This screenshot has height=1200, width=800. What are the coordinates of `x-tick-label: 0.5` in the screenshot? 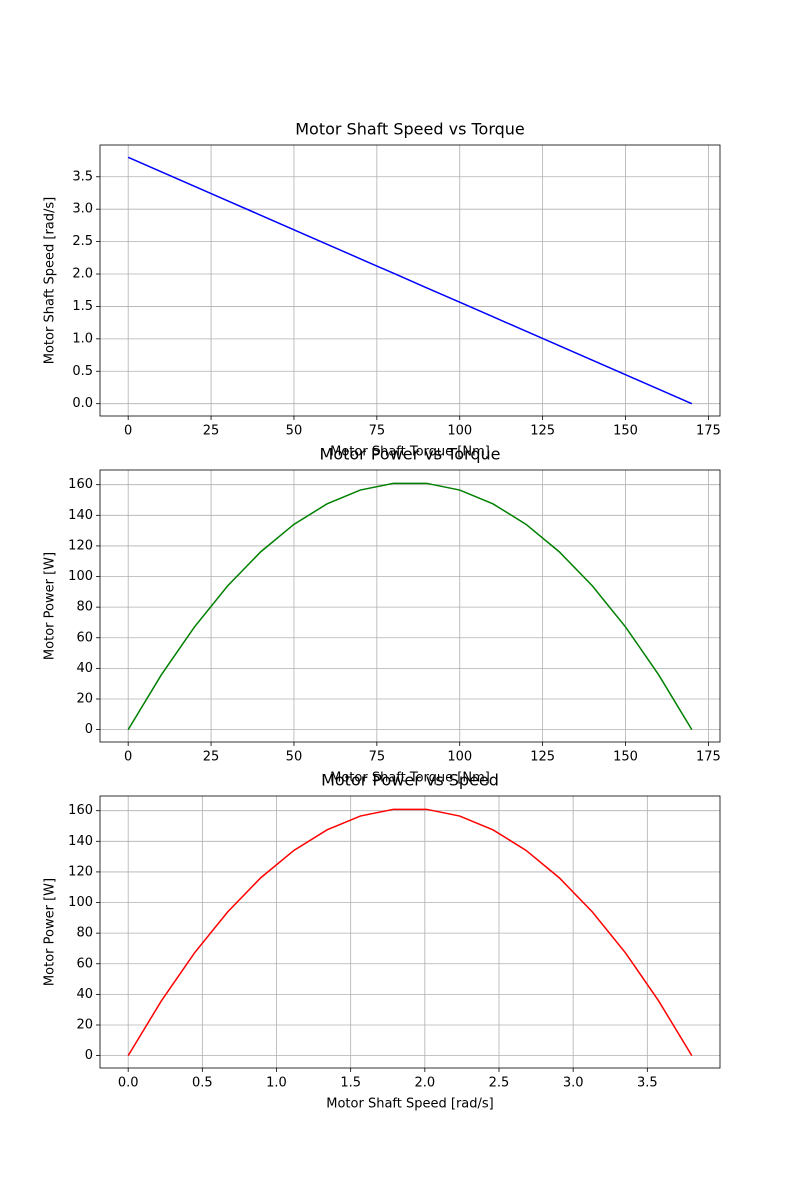 It's located at (202, 1083).